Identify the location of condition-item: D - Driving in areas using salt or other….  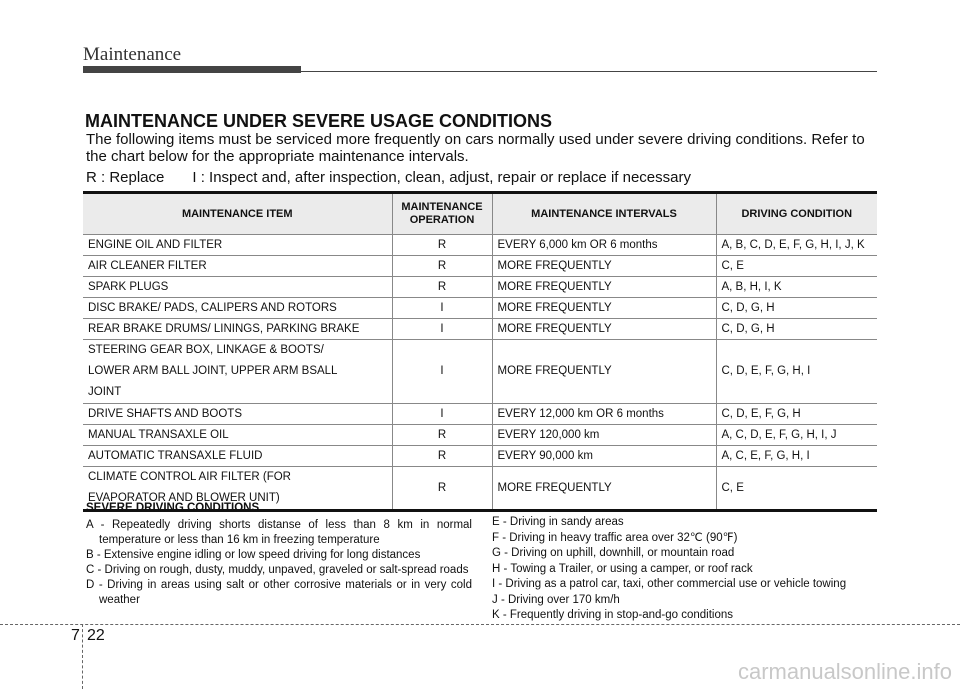
(279, 592).